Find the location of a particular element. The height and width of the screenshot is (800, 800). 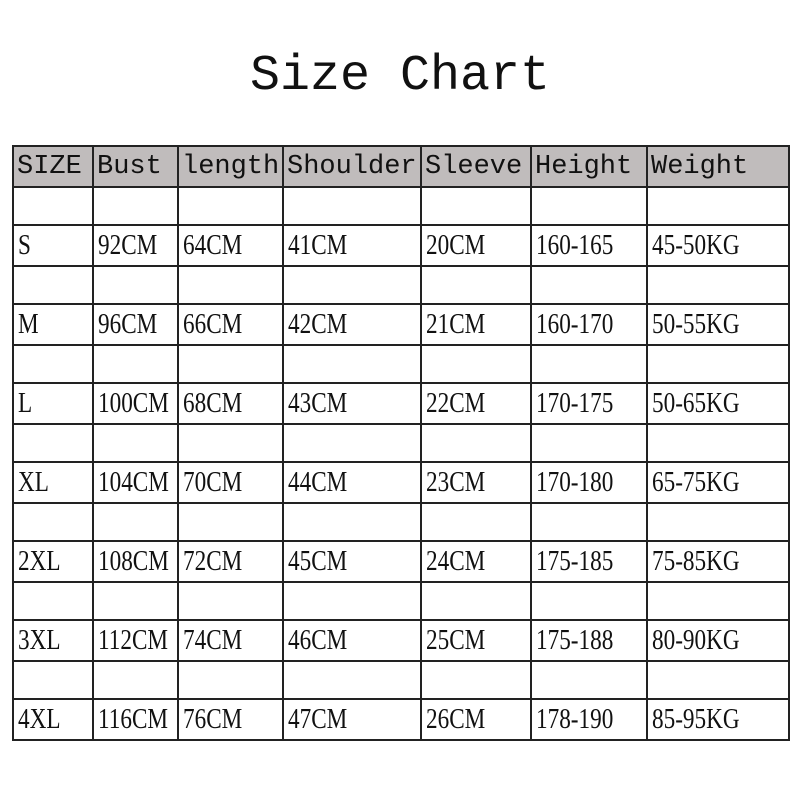

cell-text: 170-180 is located at coordinates (575, 482).